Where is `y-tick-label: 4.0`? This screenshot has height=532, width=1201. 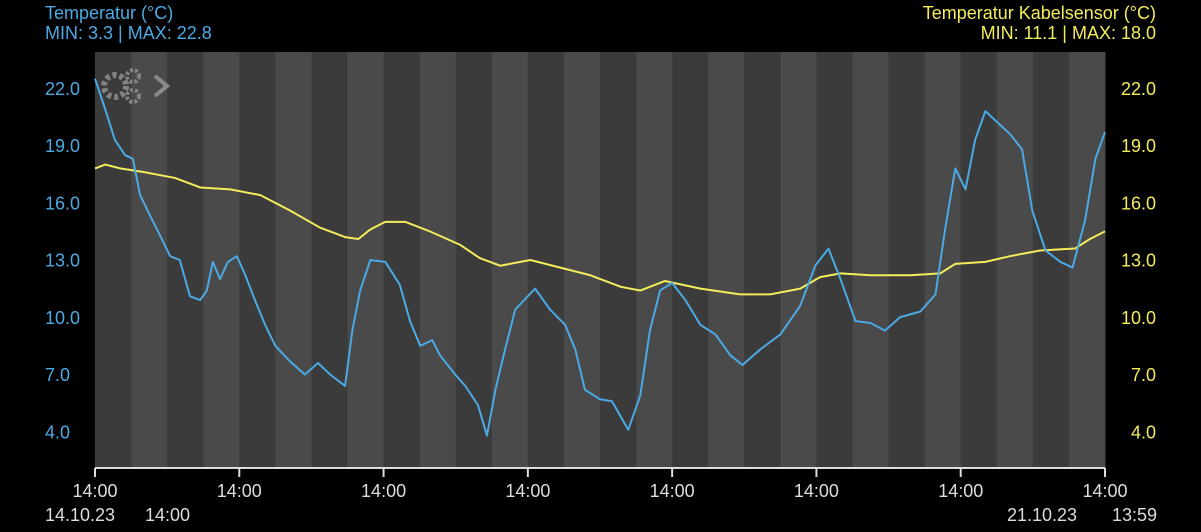 y-tick-label: 4.0 is located at coordinates (57, 432).